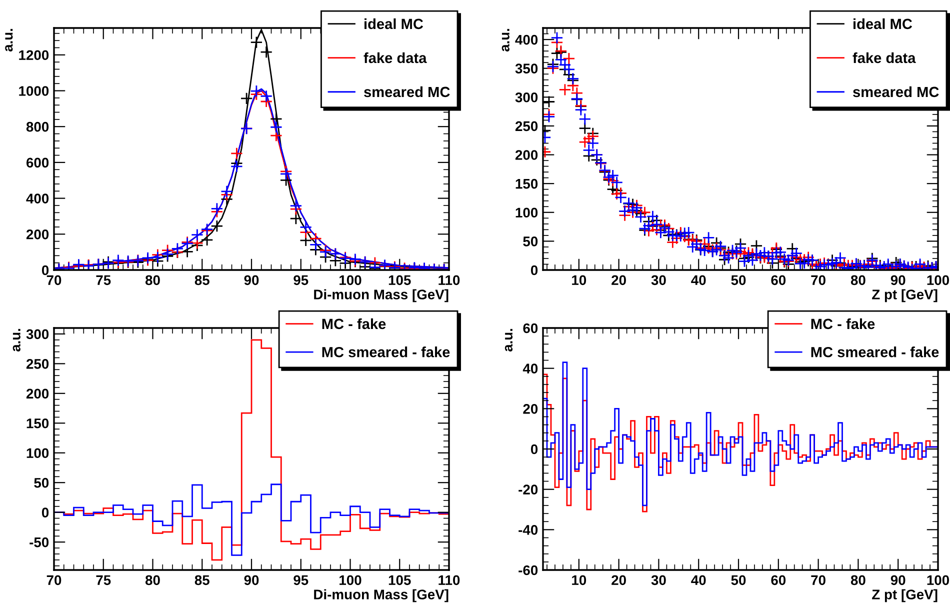 This screenshot has width=950, height=607. I want to click on y-tick-label: -20, so click(528, 489).